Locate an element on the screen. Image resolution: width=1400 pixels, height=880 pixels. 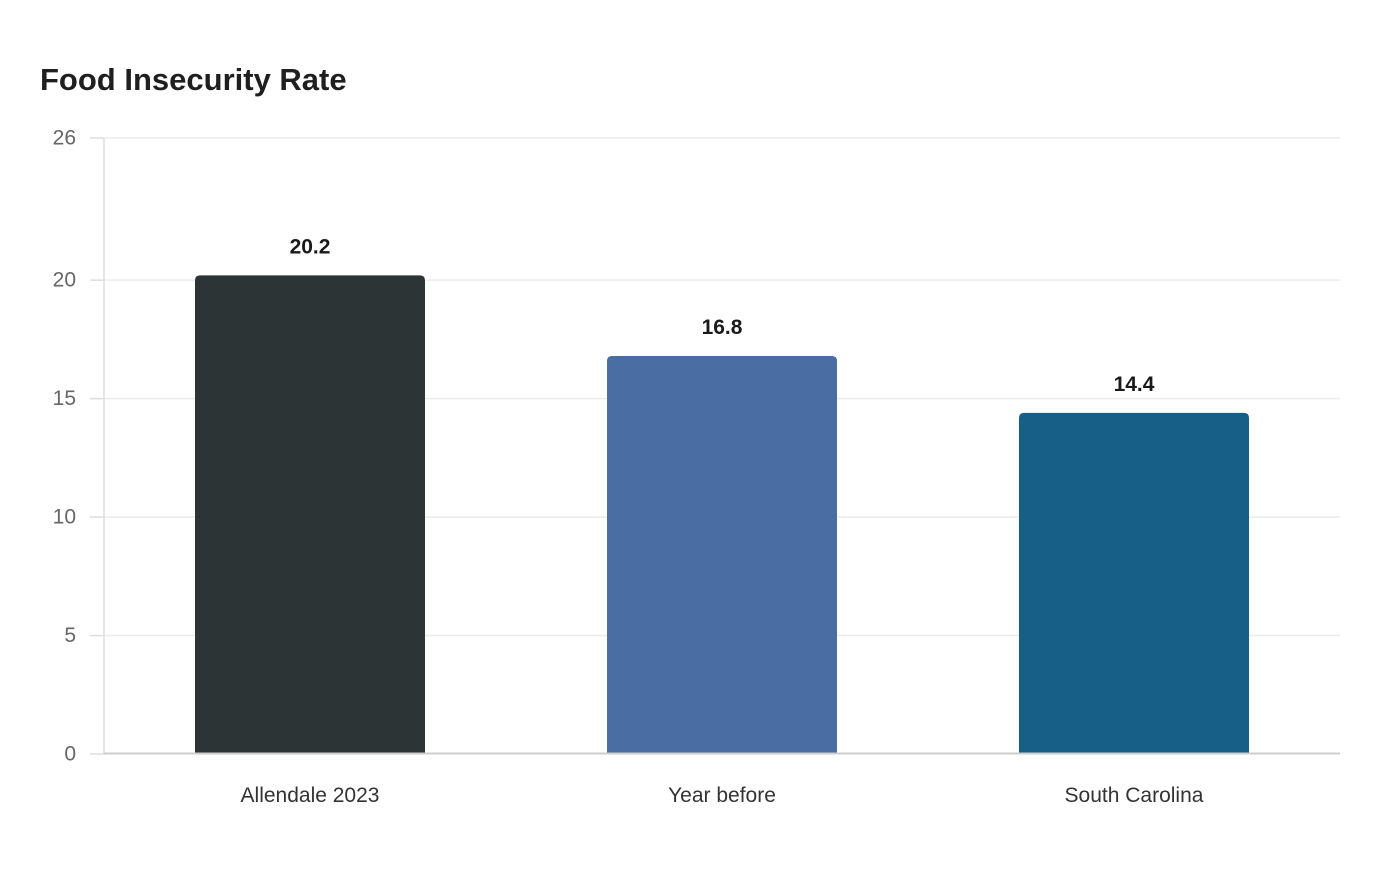
y-tick-label: 15 is located at coordinates (64, 398).